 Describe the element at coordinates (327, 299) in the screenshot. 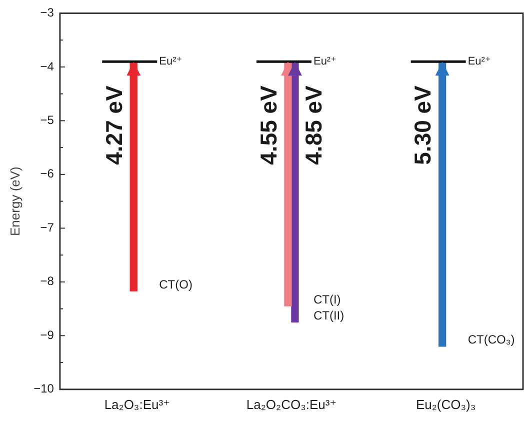

I see `annotation: CT(I)` at that location.